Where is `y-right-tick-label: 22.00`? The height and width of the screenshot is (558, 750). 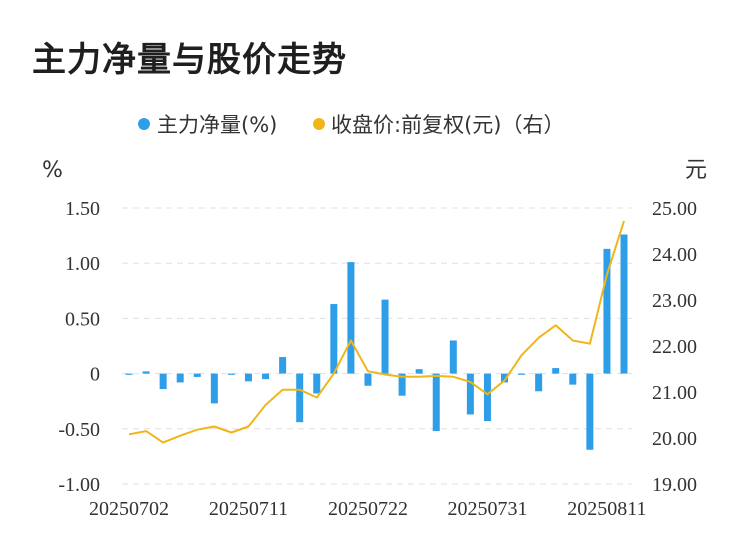
y-right-tick-label: 22.00 is located at coordinates (674, 347).